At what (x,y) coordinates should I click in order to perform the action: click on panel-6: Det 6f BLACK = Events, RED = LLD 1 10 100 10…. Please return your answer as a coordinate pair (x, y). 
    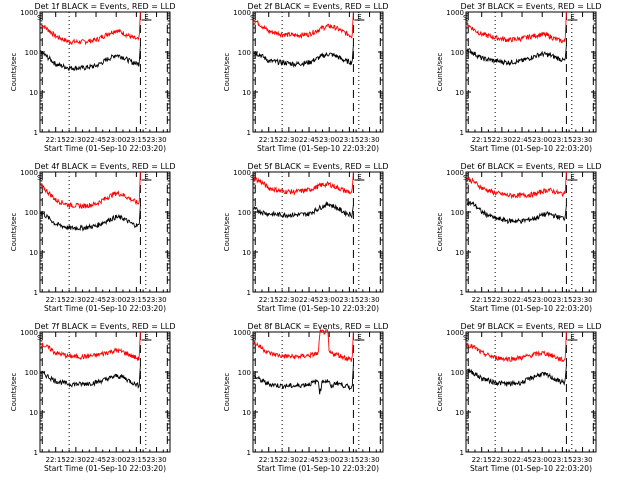
    Looking at the image, I should click on (519, 237).